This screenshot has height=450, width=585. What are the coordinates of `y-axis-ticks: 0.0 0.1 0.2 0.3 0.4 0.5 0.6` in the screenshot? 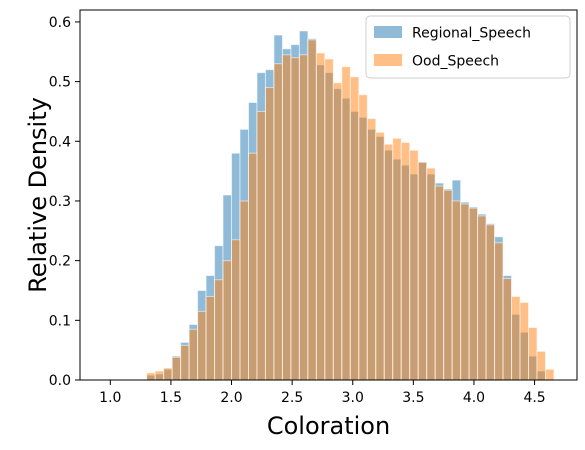 It's located at (64, 202).